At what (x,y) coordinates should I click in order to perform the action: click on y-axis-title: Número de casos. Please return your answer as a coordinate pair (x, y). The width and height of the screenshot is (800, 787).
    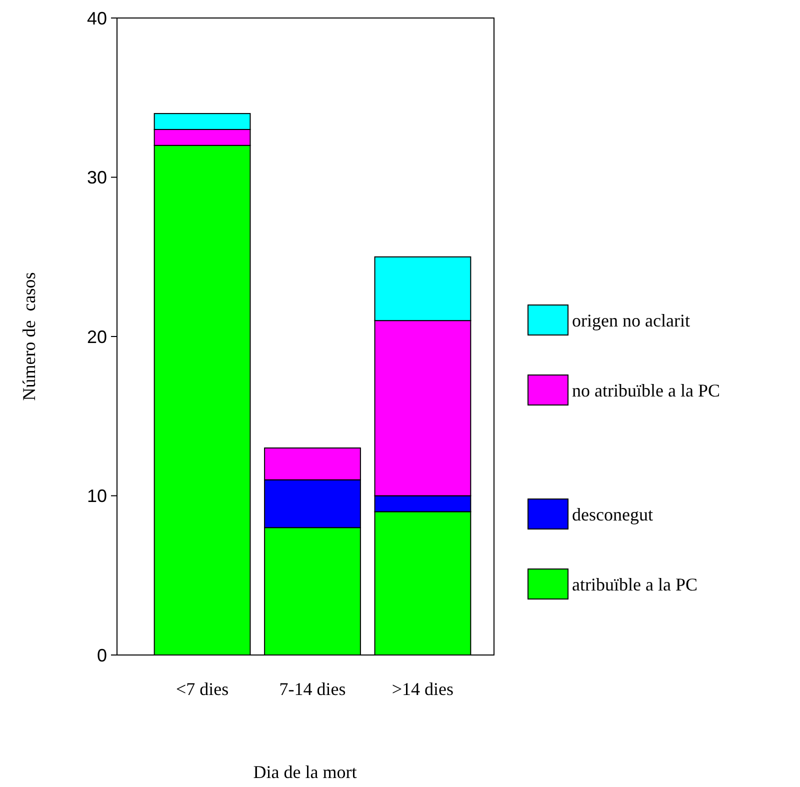
    Looking at the image, I should click on (29, 336).